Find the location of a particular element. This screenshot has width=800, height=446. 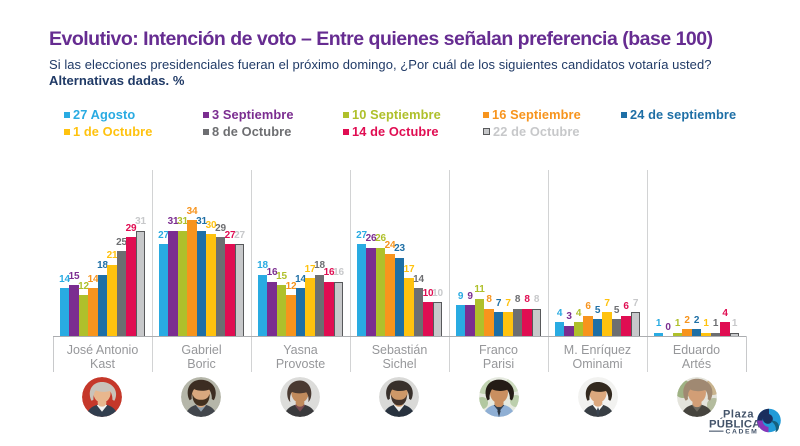

svg-text: Plaza is located at coordinates (738, 415).